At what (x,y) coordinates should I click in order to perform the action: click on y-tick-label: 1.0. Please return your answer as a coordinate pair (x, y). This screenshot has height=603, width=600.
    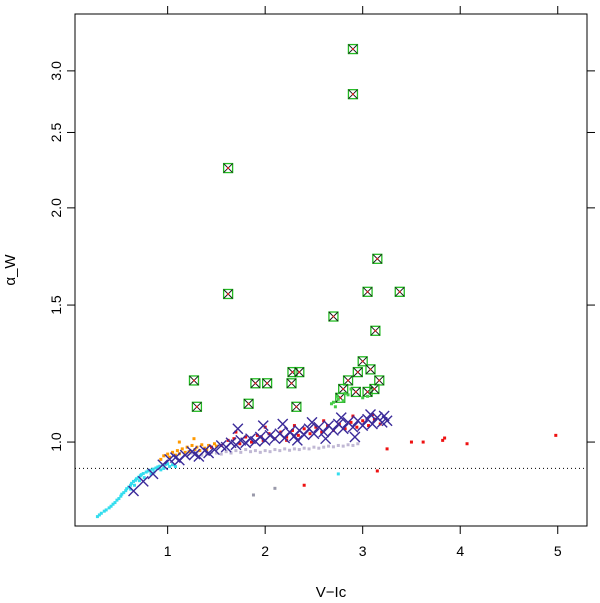
    Looking at the image, I should click on (56, 442).